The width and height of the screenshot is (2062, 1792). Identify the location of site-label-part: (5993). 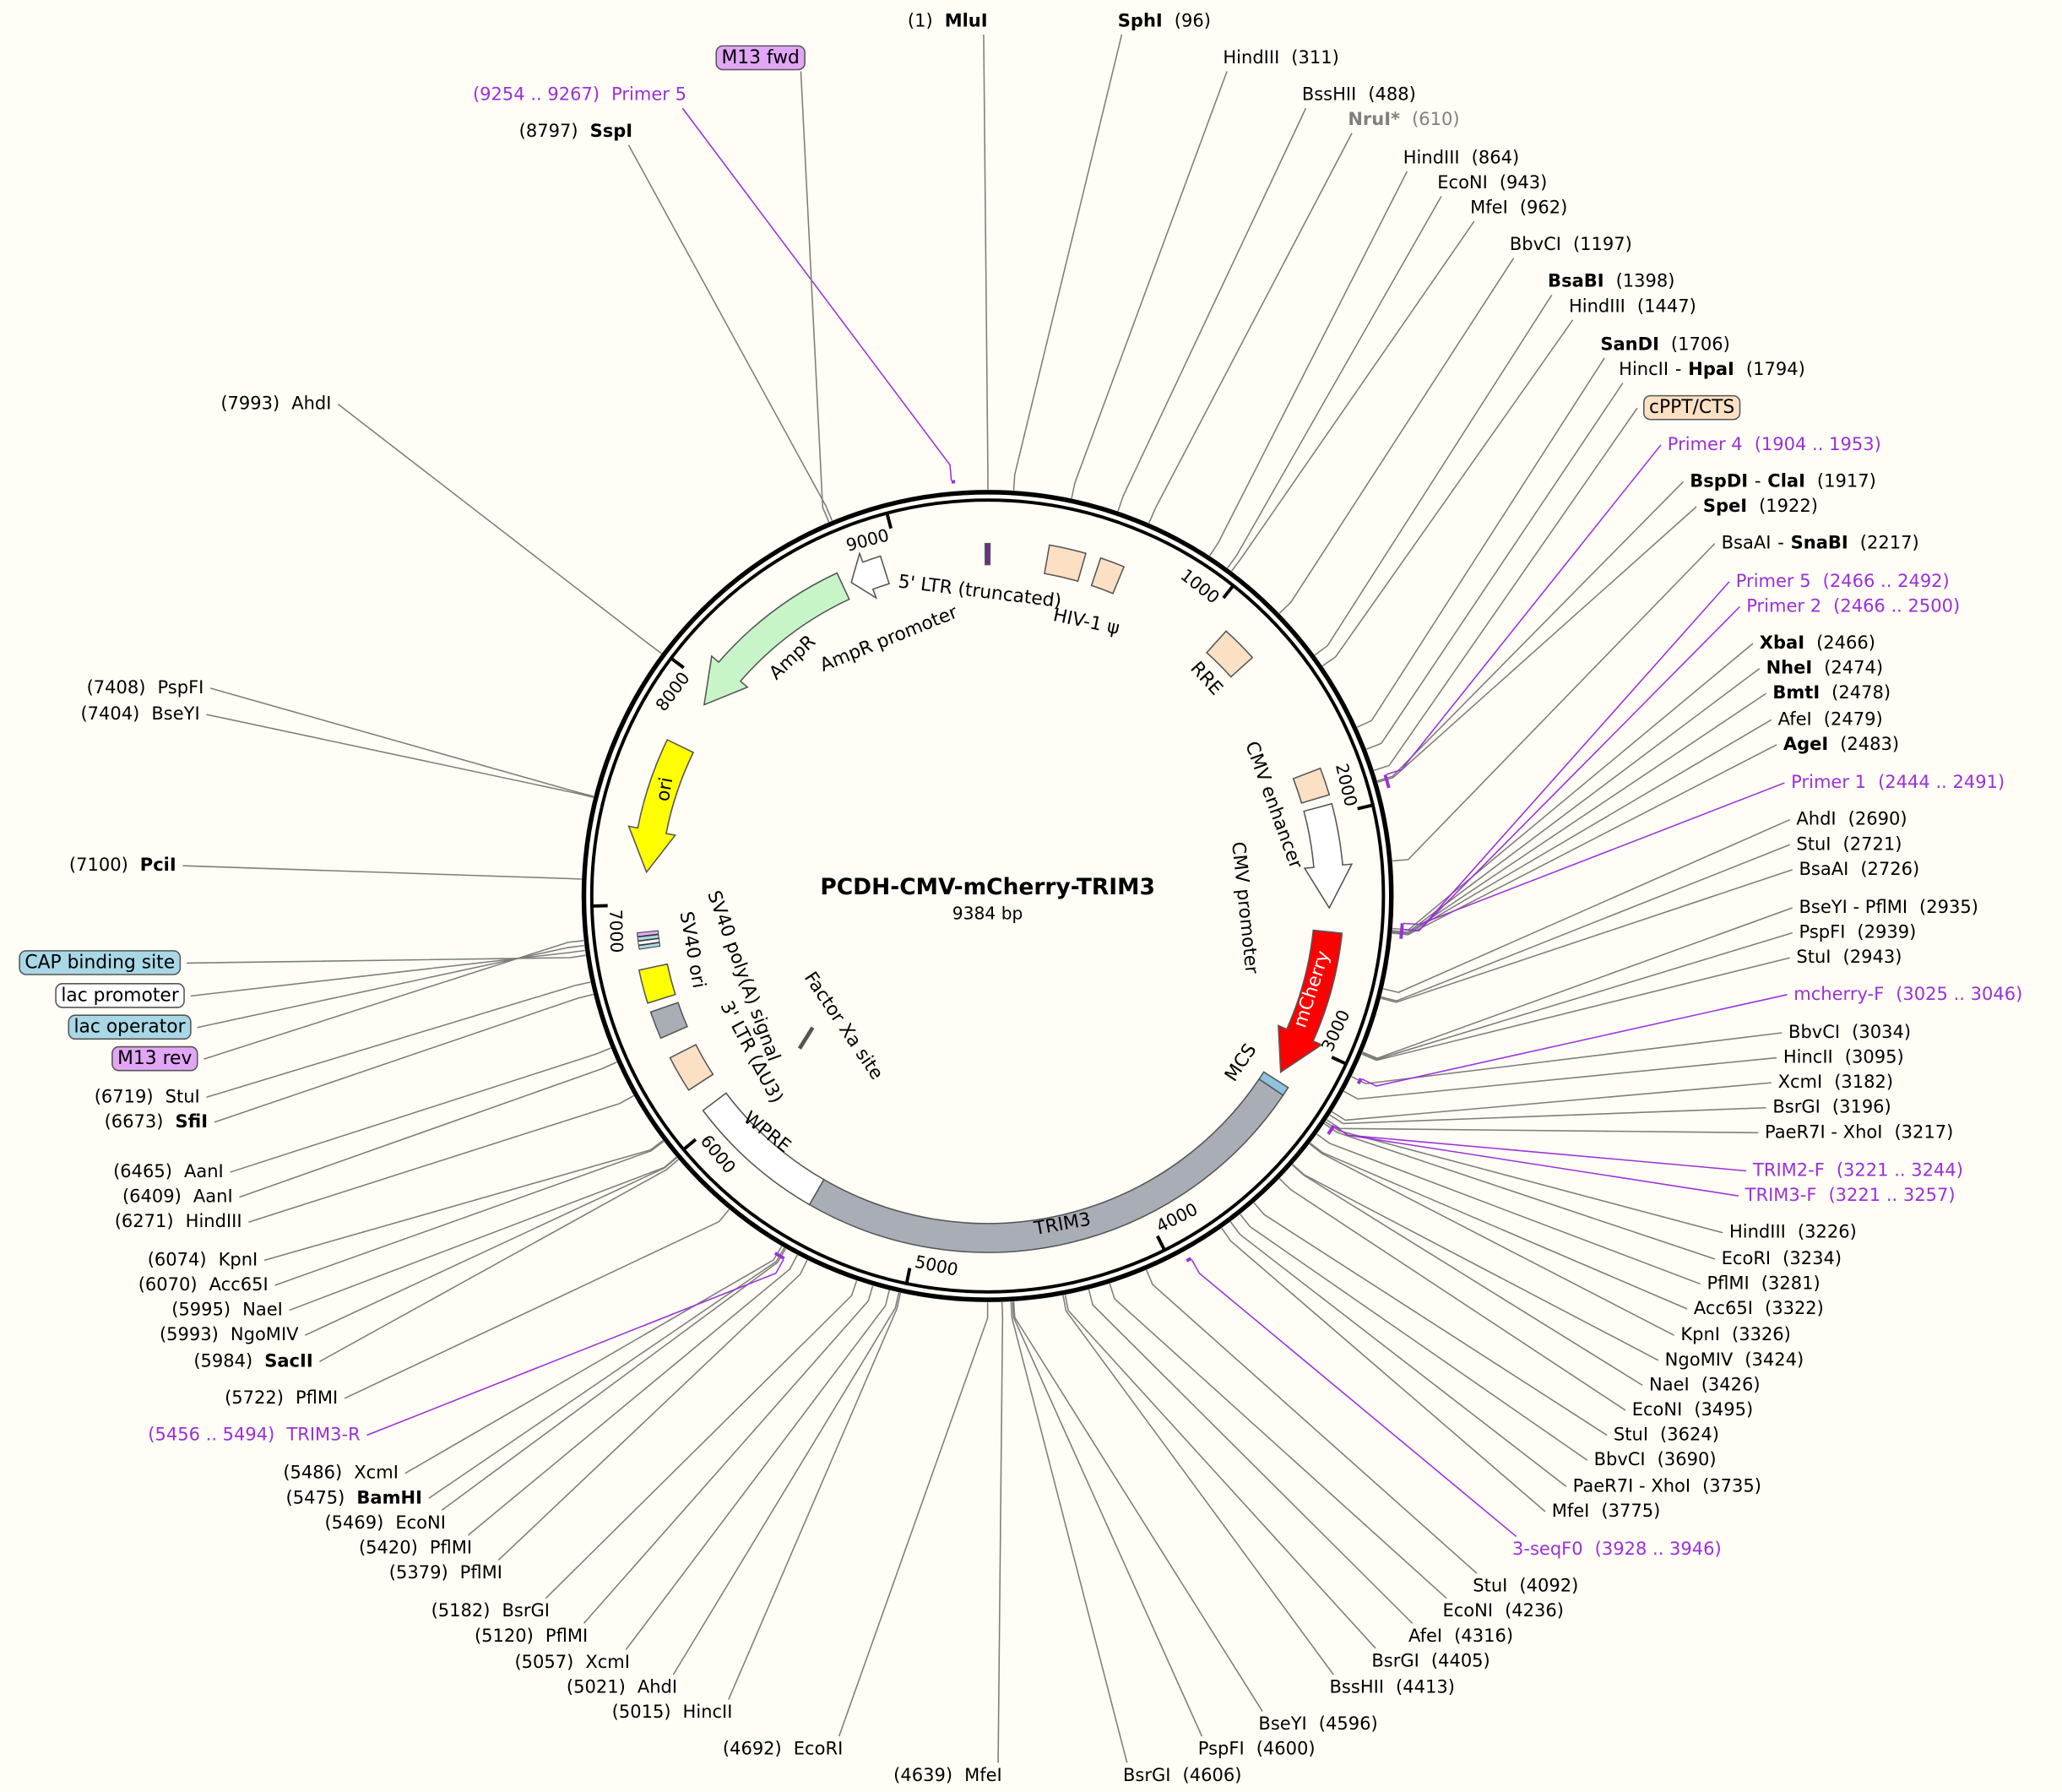
(190, 1334).